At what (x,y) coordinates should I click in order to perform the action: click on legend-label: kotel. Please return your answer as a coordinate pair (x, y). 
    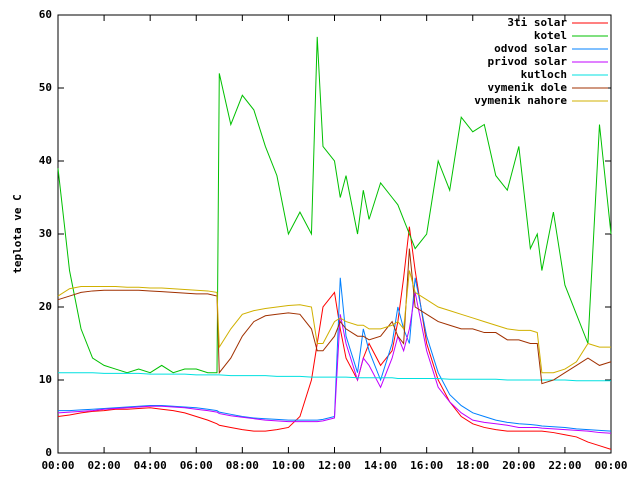
    Looking at the image, I should click on (550, 35).